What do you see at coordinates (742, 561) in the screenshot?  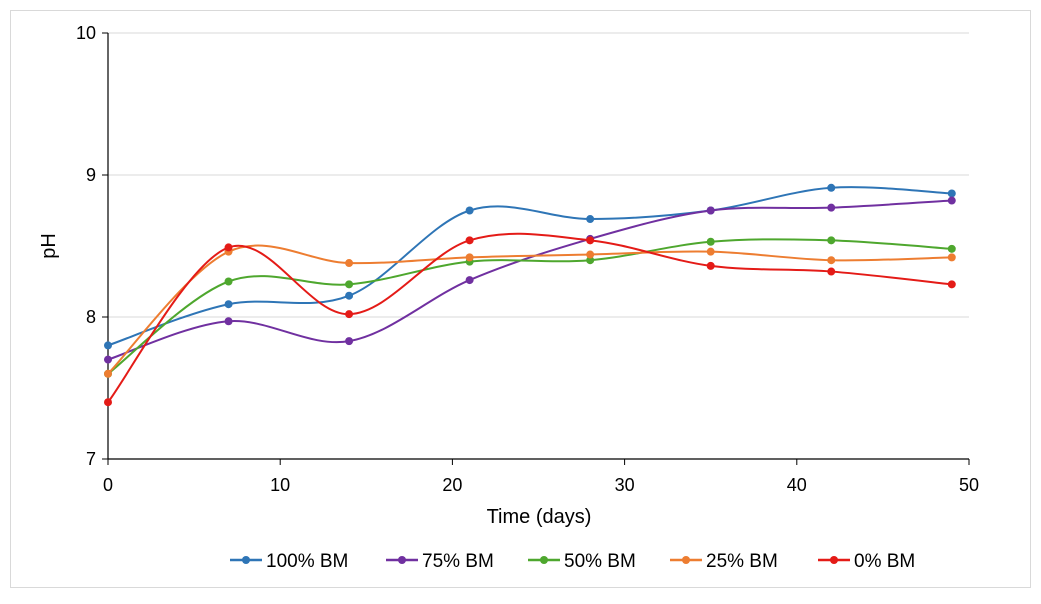 I see `legend-label: 25% BM` at bounding box center [742, 561].